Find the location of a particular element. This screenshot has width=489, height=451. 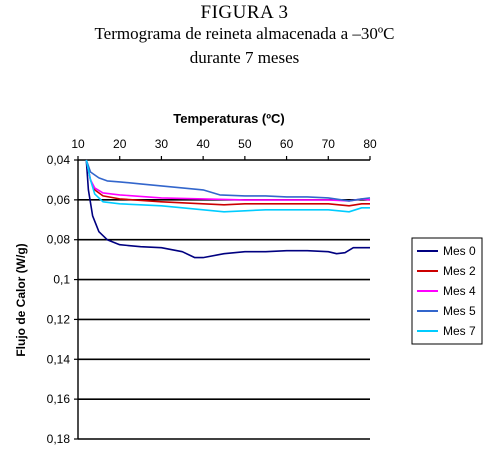

x-tick-label: 50 is located at coordinates (245, 144).